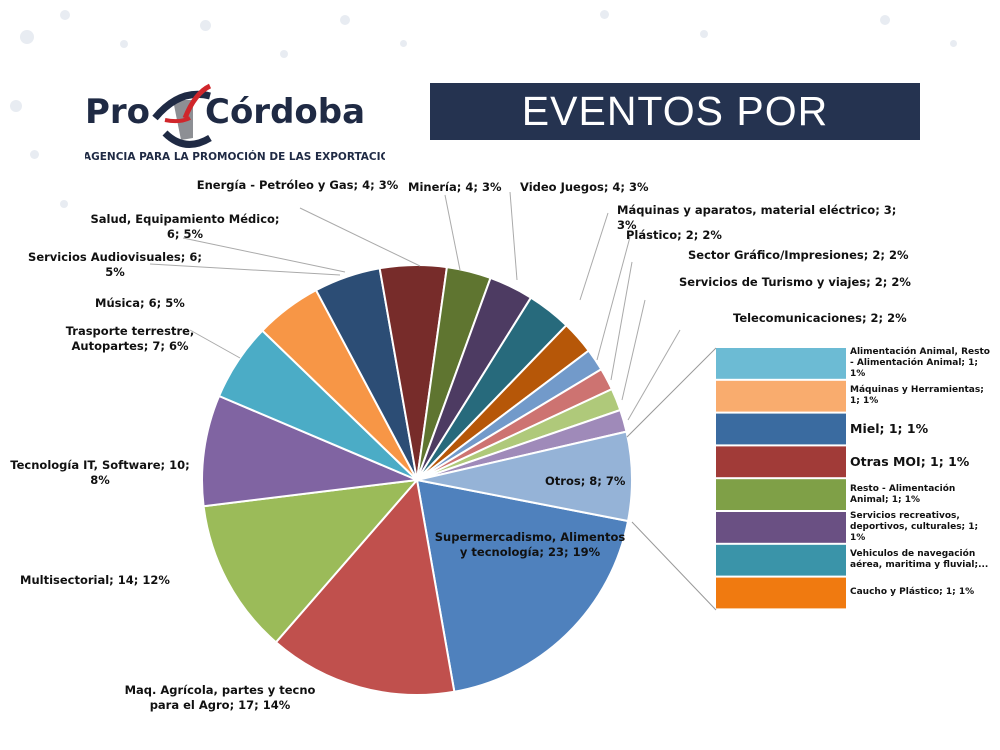  Describe the element at coordinates (100, 472) in the screenshot. I see `slice-label: Tecnología IT, Software; 10; 8%` at that location.